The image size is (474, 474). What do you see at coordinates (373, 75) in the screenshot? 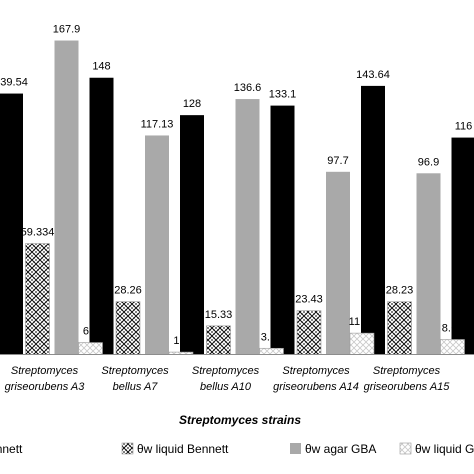
I see `data-label: 143.64` at bounding box center [373, 75].